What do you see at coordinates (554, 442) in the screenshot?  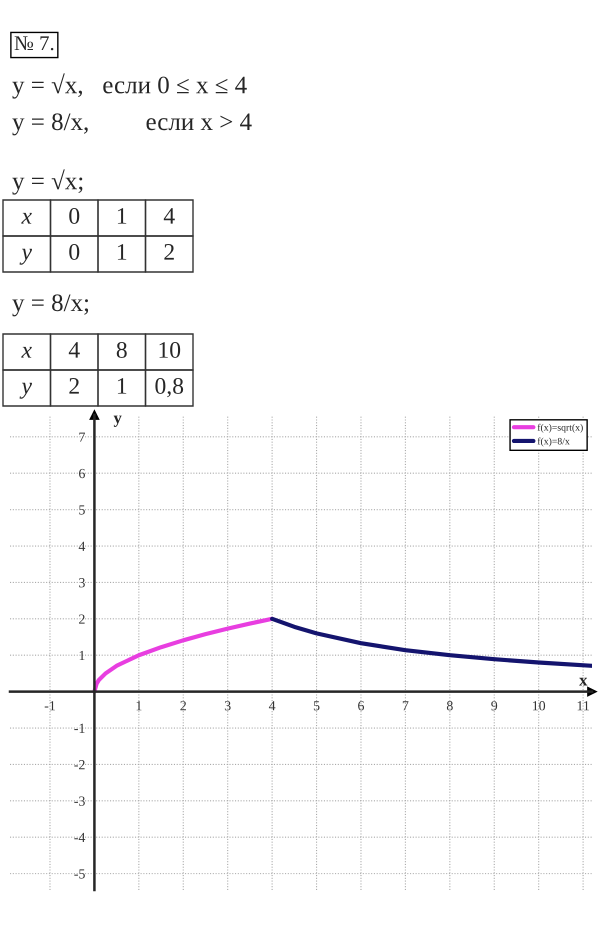 I see `legend-label: f(x)=8/x` at bounding box center [554, 442].